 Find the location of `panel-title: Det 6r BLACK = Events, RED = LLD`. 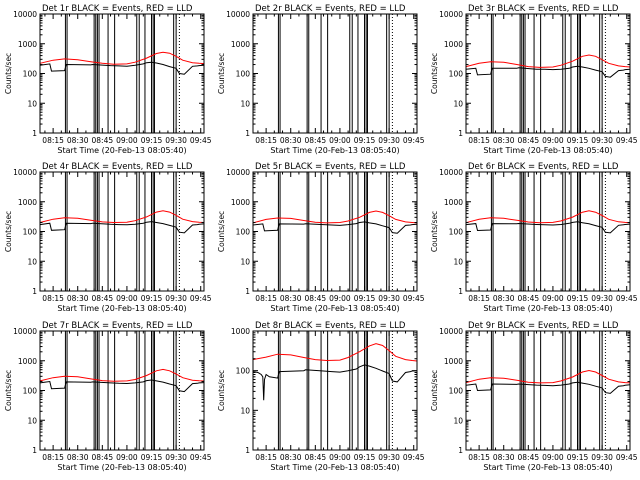

panel-title: Det 6r BLACK = Events, RED = LLD is located at coordinates (543, 167).